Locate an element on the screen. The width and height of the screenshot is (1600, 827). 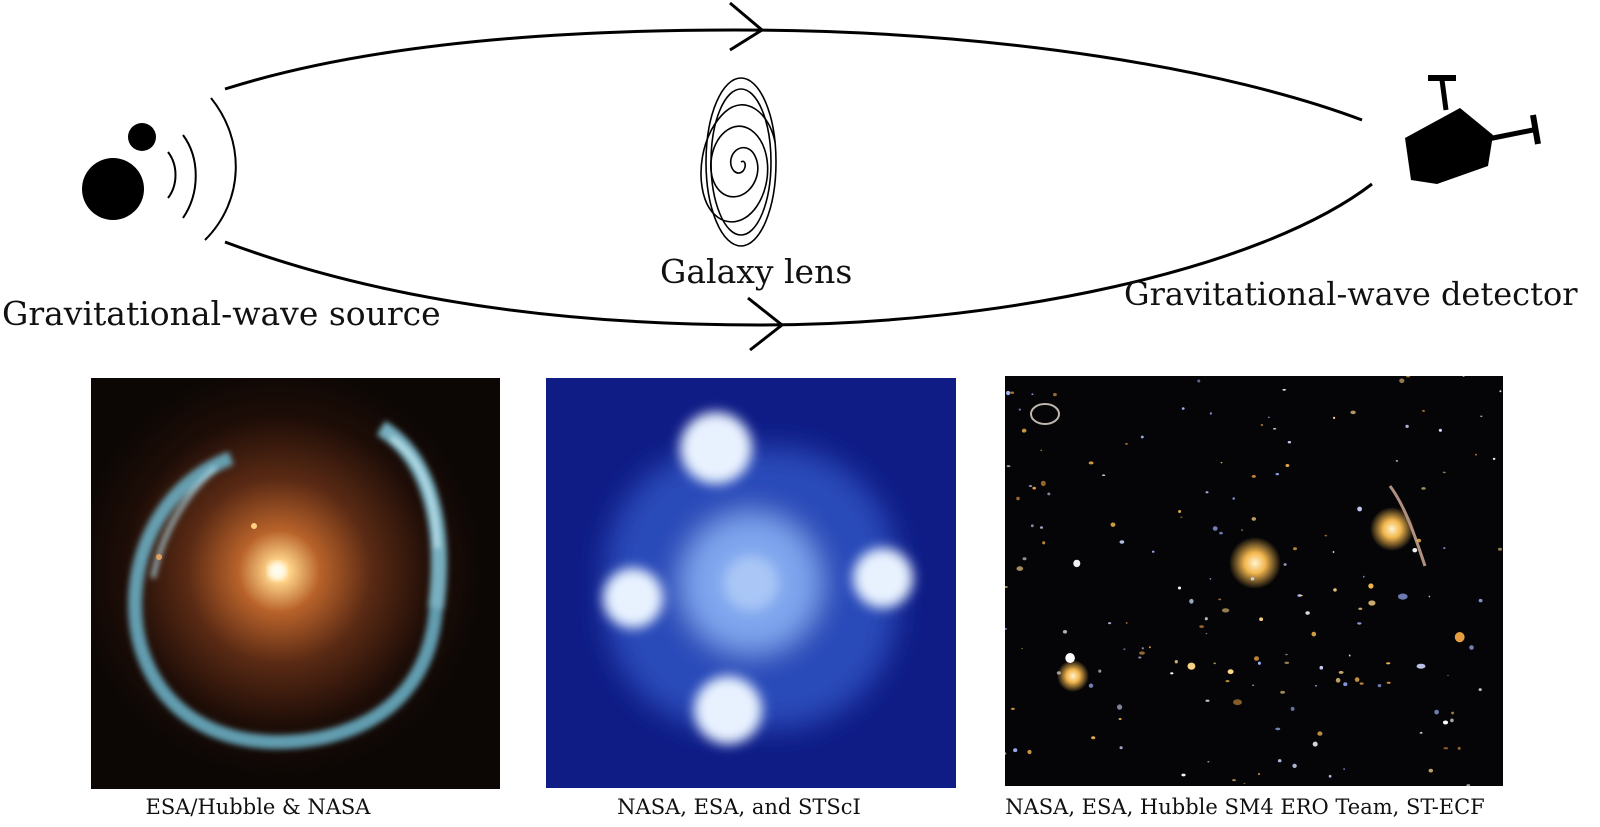
credit-einstein-ring: ESA/Hubble & NASA is located at coordinates (258, 807).